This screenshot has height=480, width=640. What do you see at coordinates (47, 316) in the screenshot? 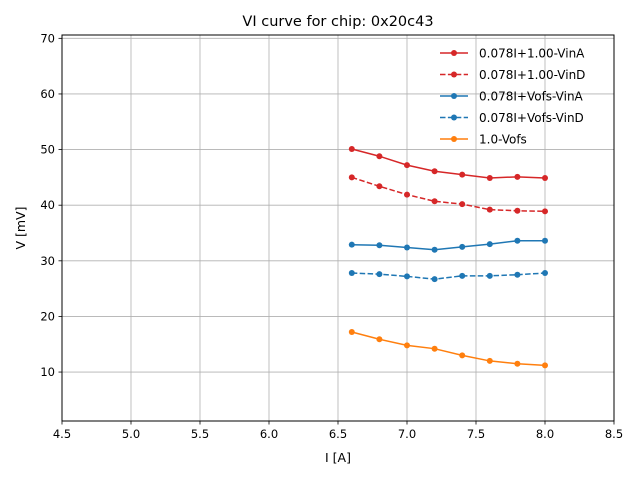
I see `y-tick-label: 20` at bounding box center [47, 316].